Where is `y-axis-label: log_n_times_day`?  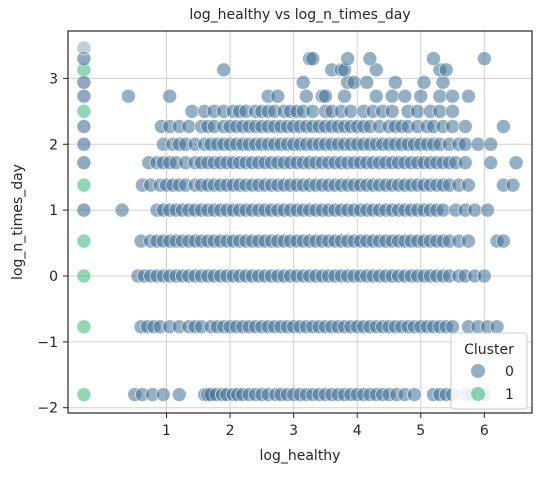 y-axis-label: log_n_times_day is located at coordinates (18, 222).